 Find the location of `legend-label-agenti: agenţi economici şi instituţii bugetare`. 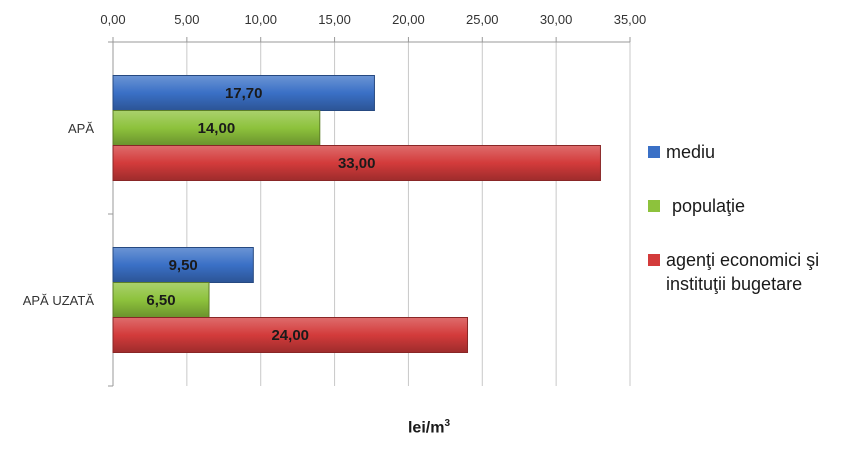

legend-label-agenti: agenţi economici şi instituţii bugetare is located at coordinates (742, 272).